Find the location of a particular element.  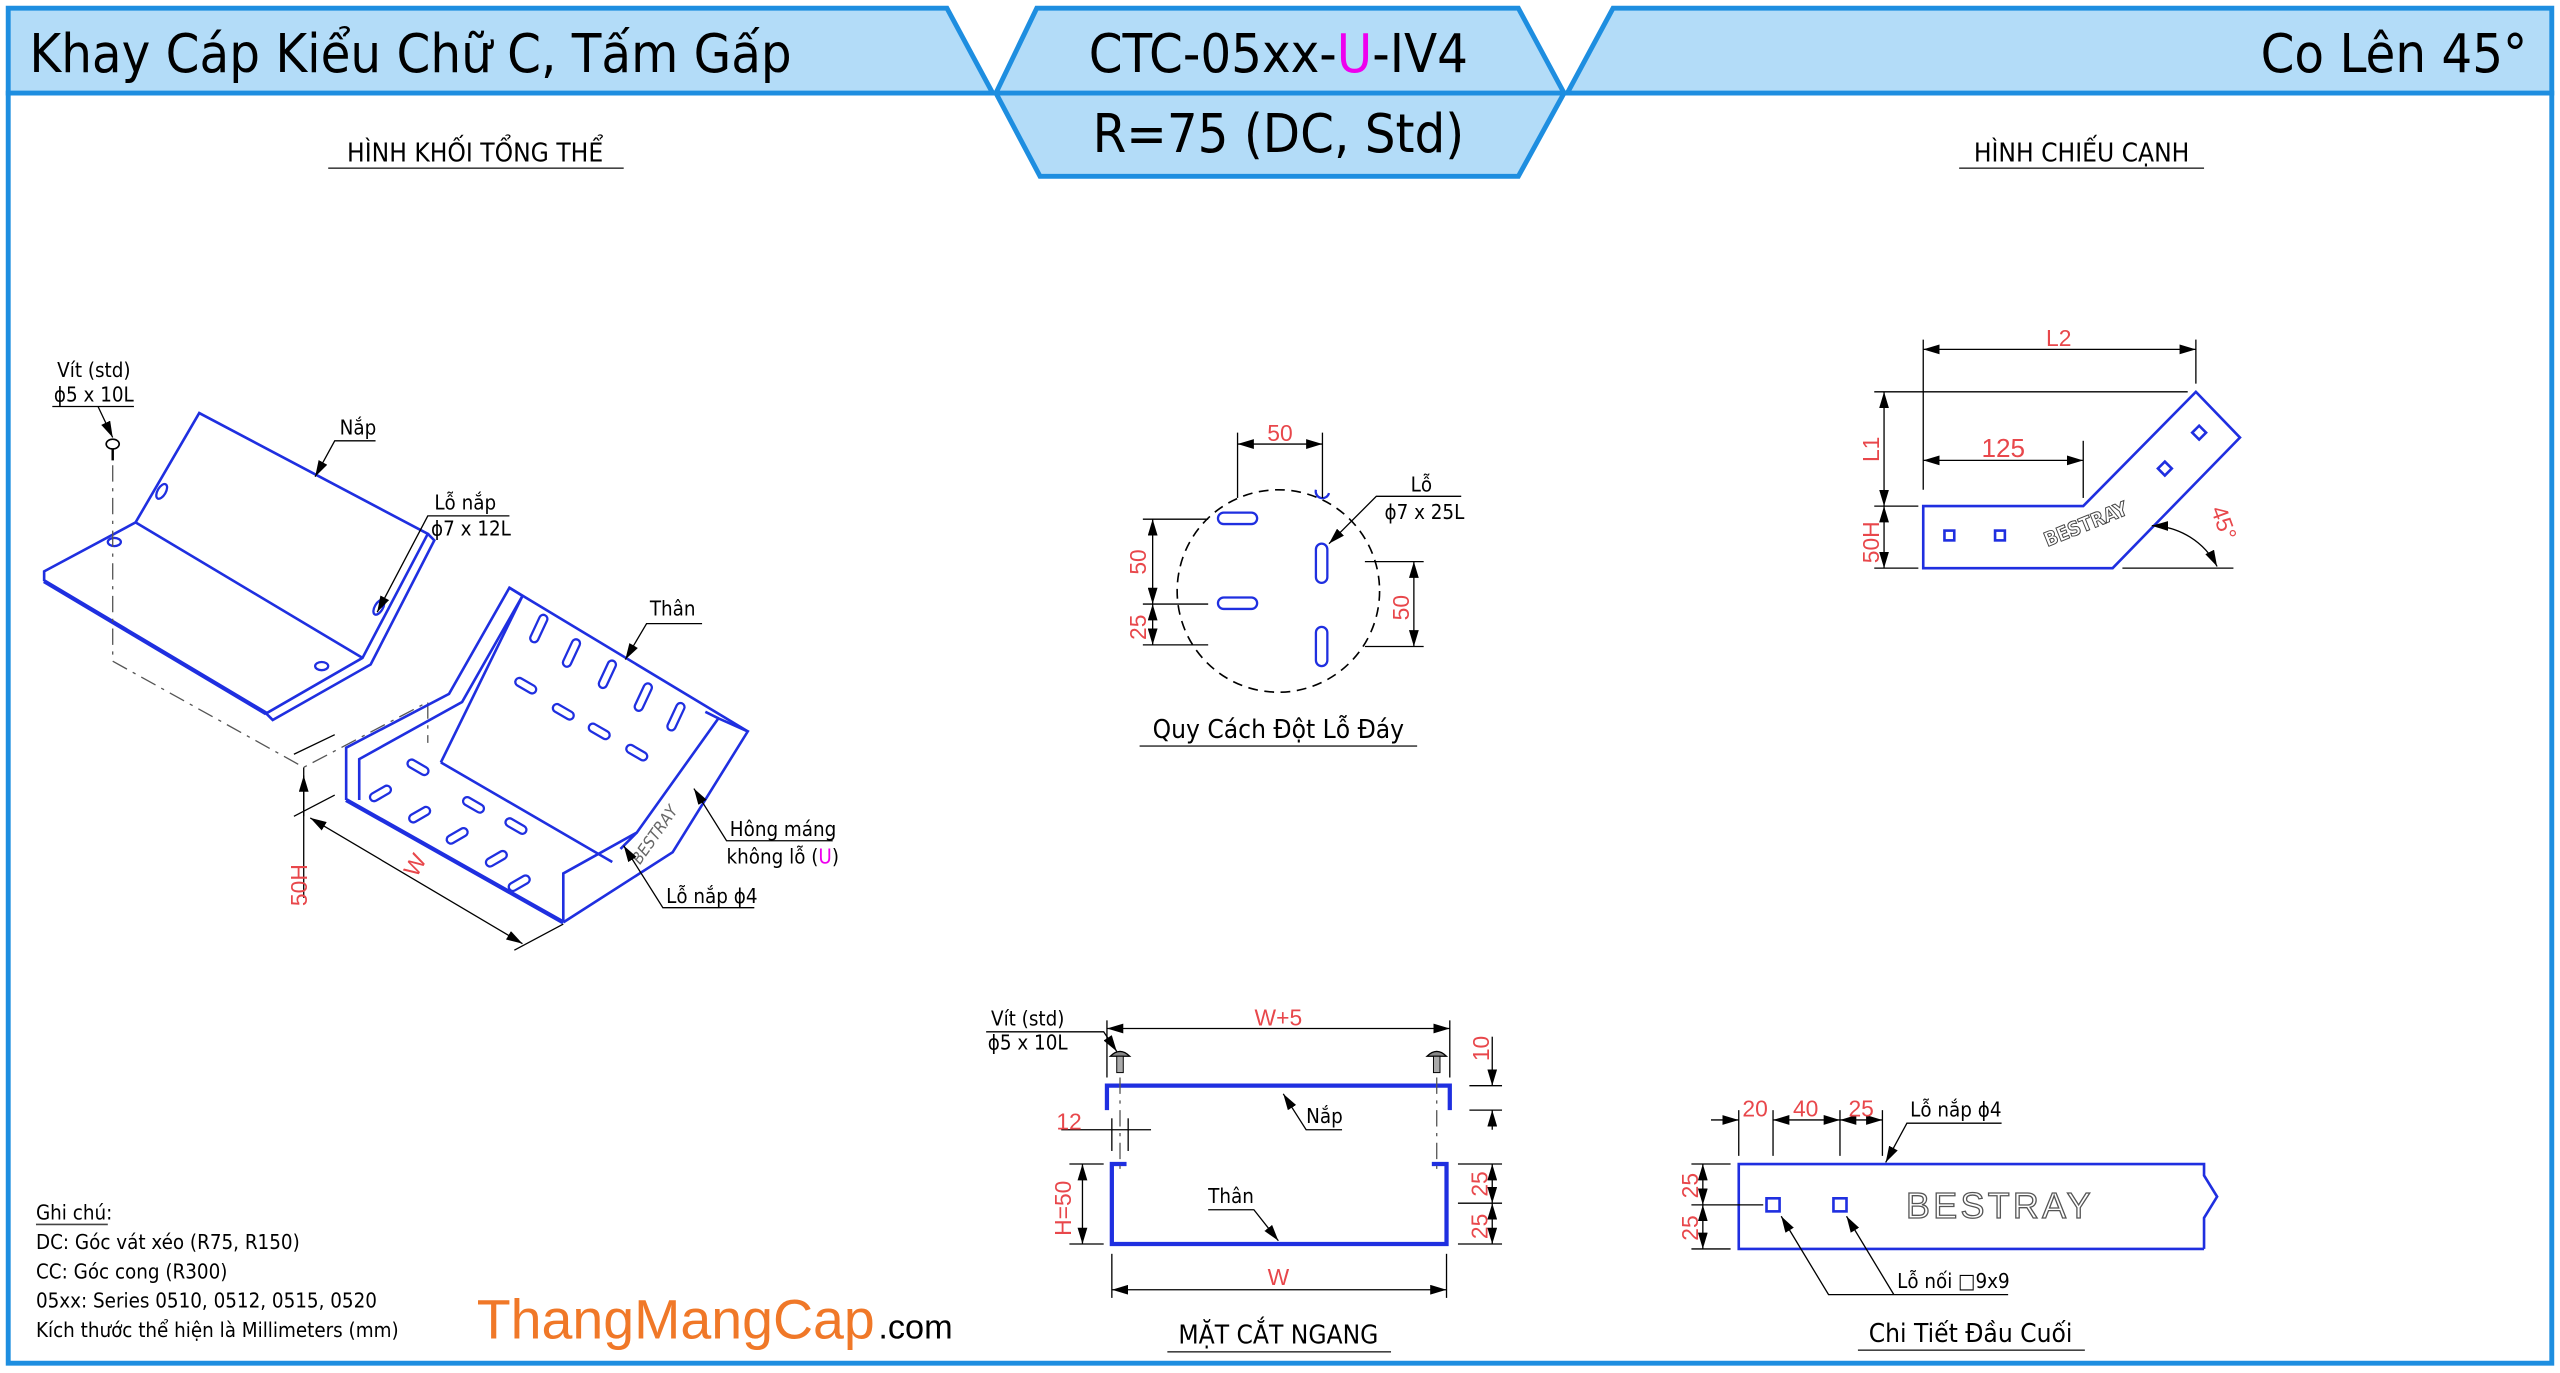

dim-right: 50 is located at coordinates (1401, 607).